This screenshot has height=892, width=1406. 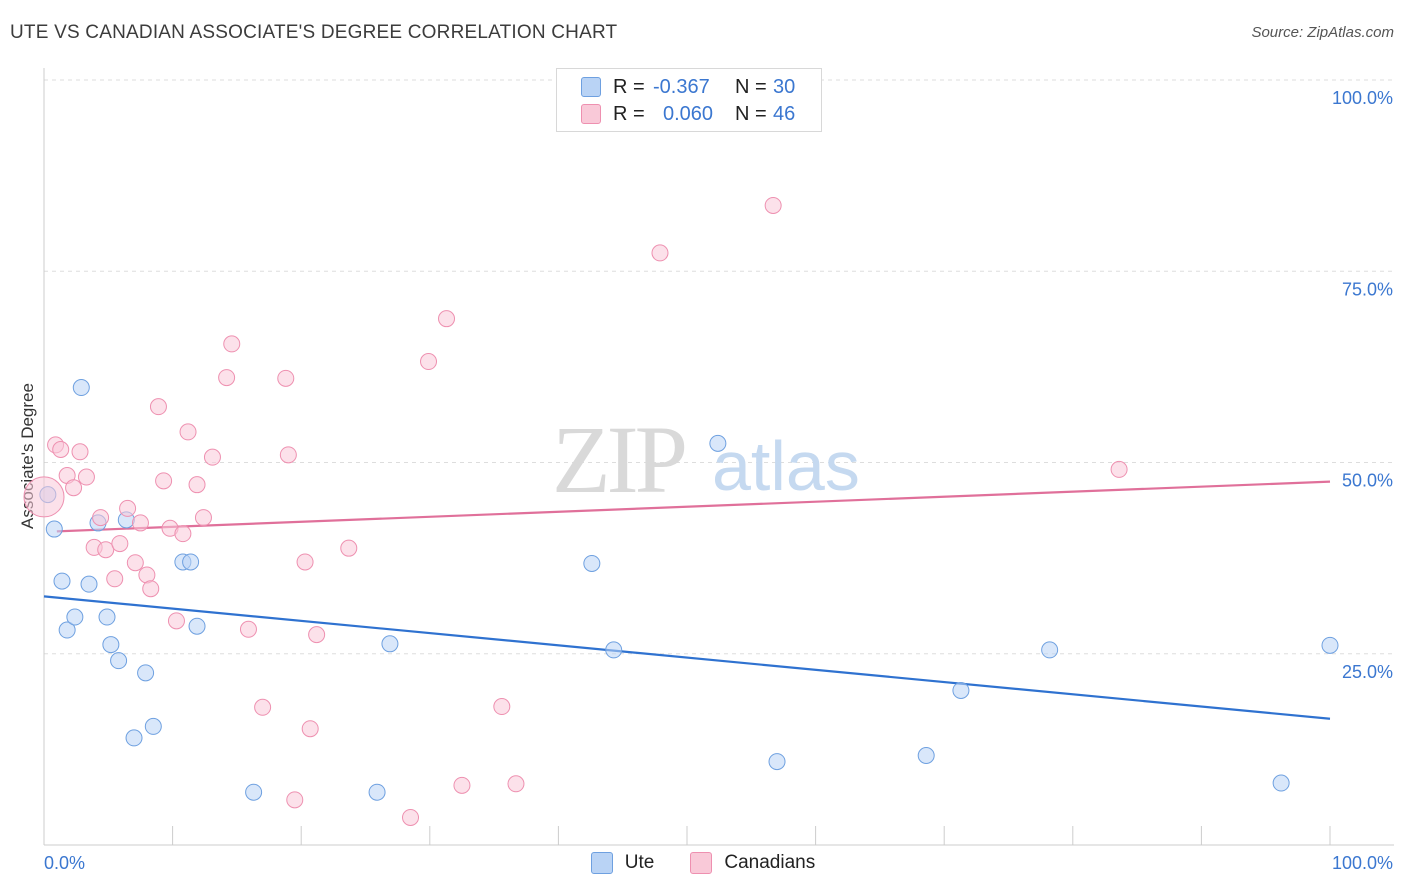 I want to click on series-legend-canadians: Canadians, so click(x=752, y=863).